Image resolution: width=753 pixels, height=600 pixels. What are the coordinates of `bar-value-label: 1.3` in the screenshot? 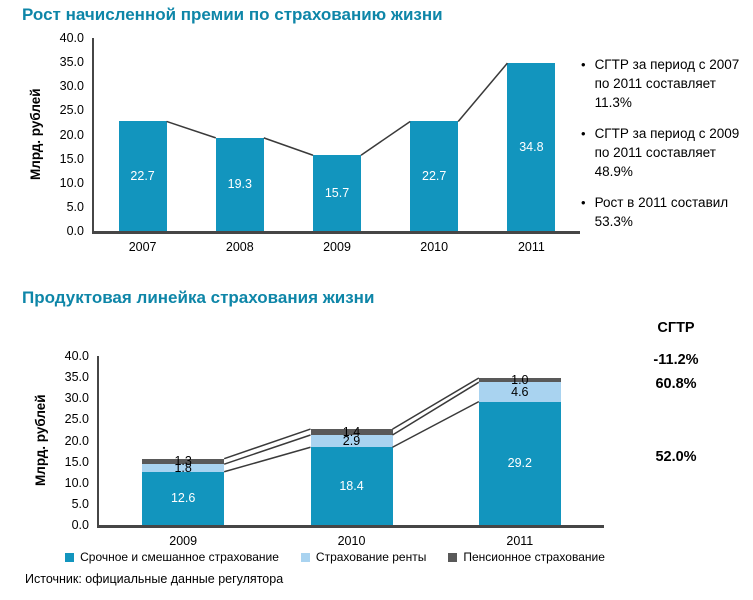 It's located at (183, 461).